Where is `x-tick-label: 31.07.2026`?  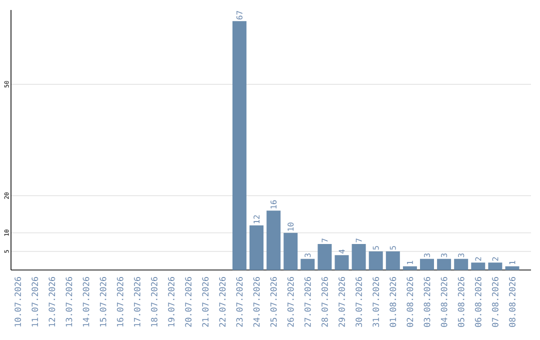 x-tick-label: 31.07.2026 is located at coordinates (376, 302).